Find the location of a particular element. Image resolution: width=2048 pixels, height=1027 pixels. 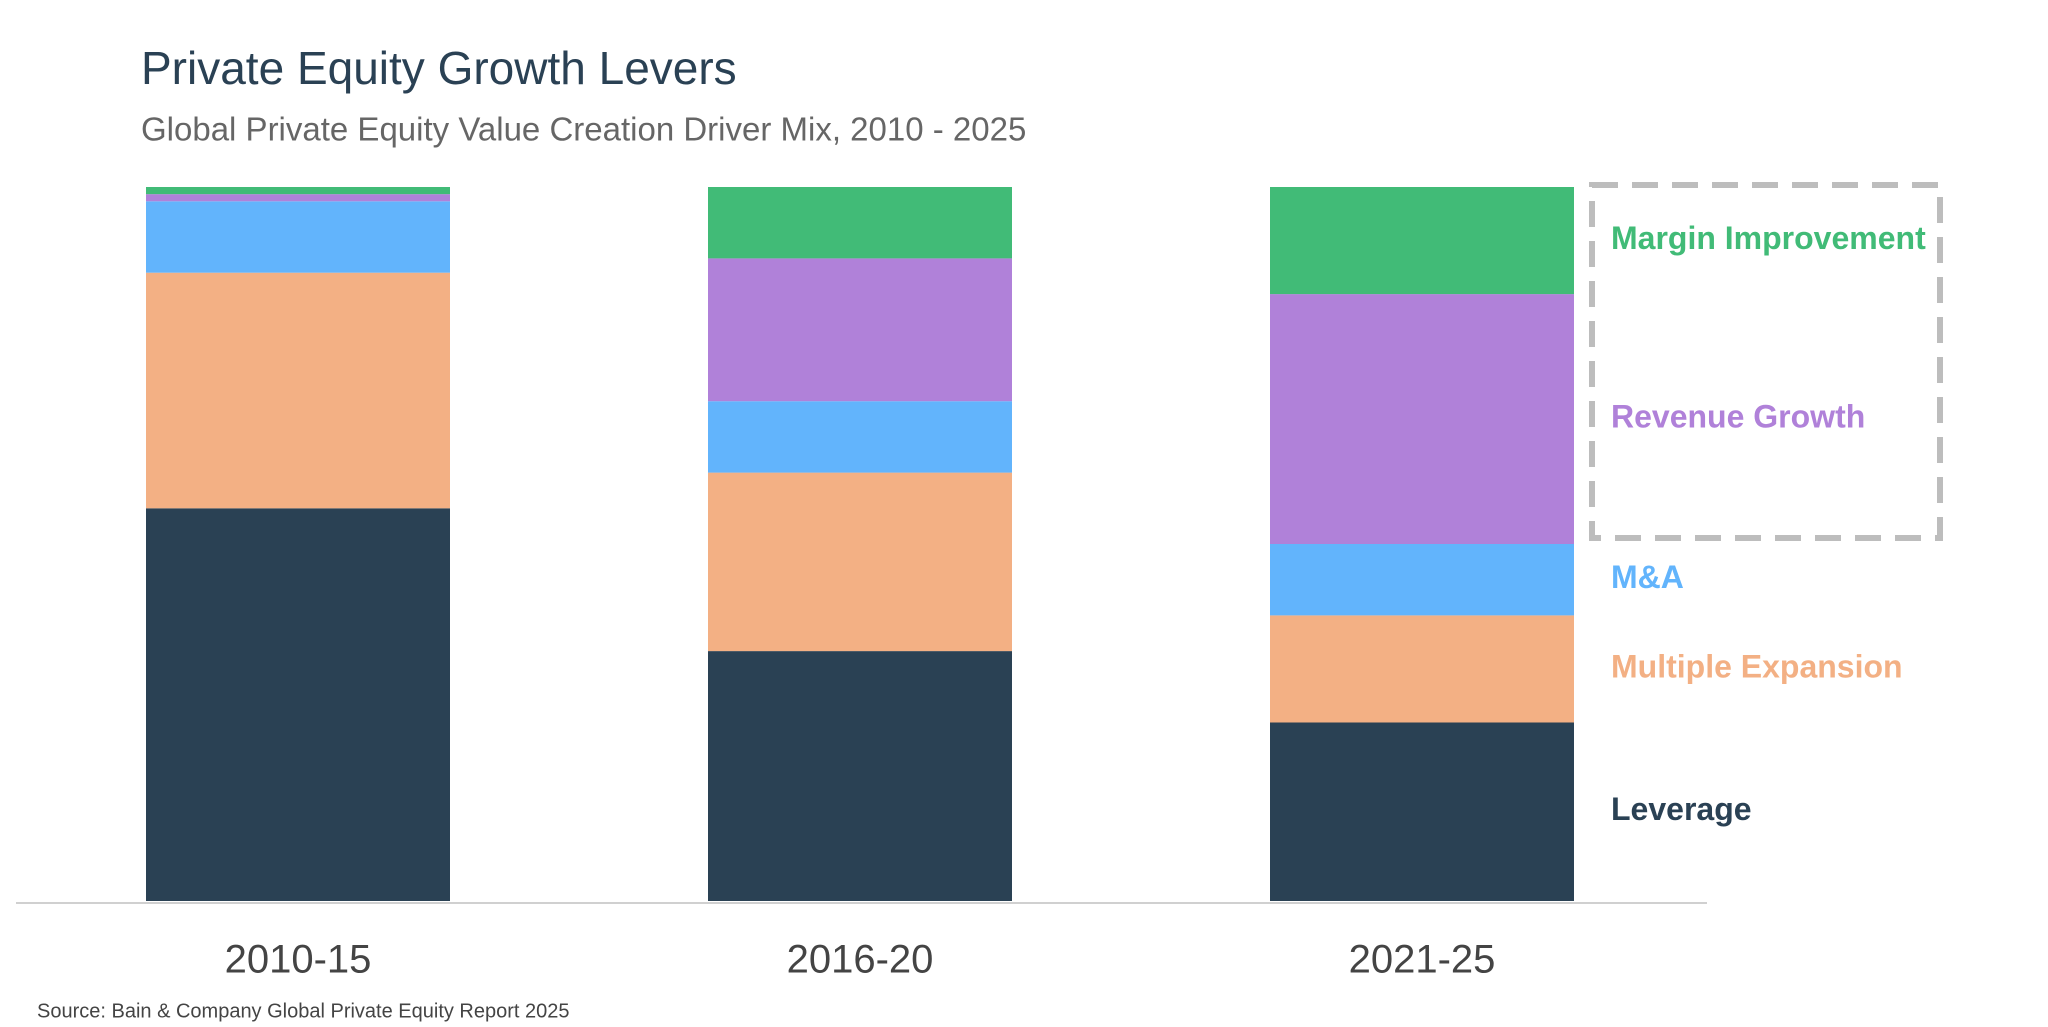

legend-label: Margin Improvement is located at coordinates (1768, 238).